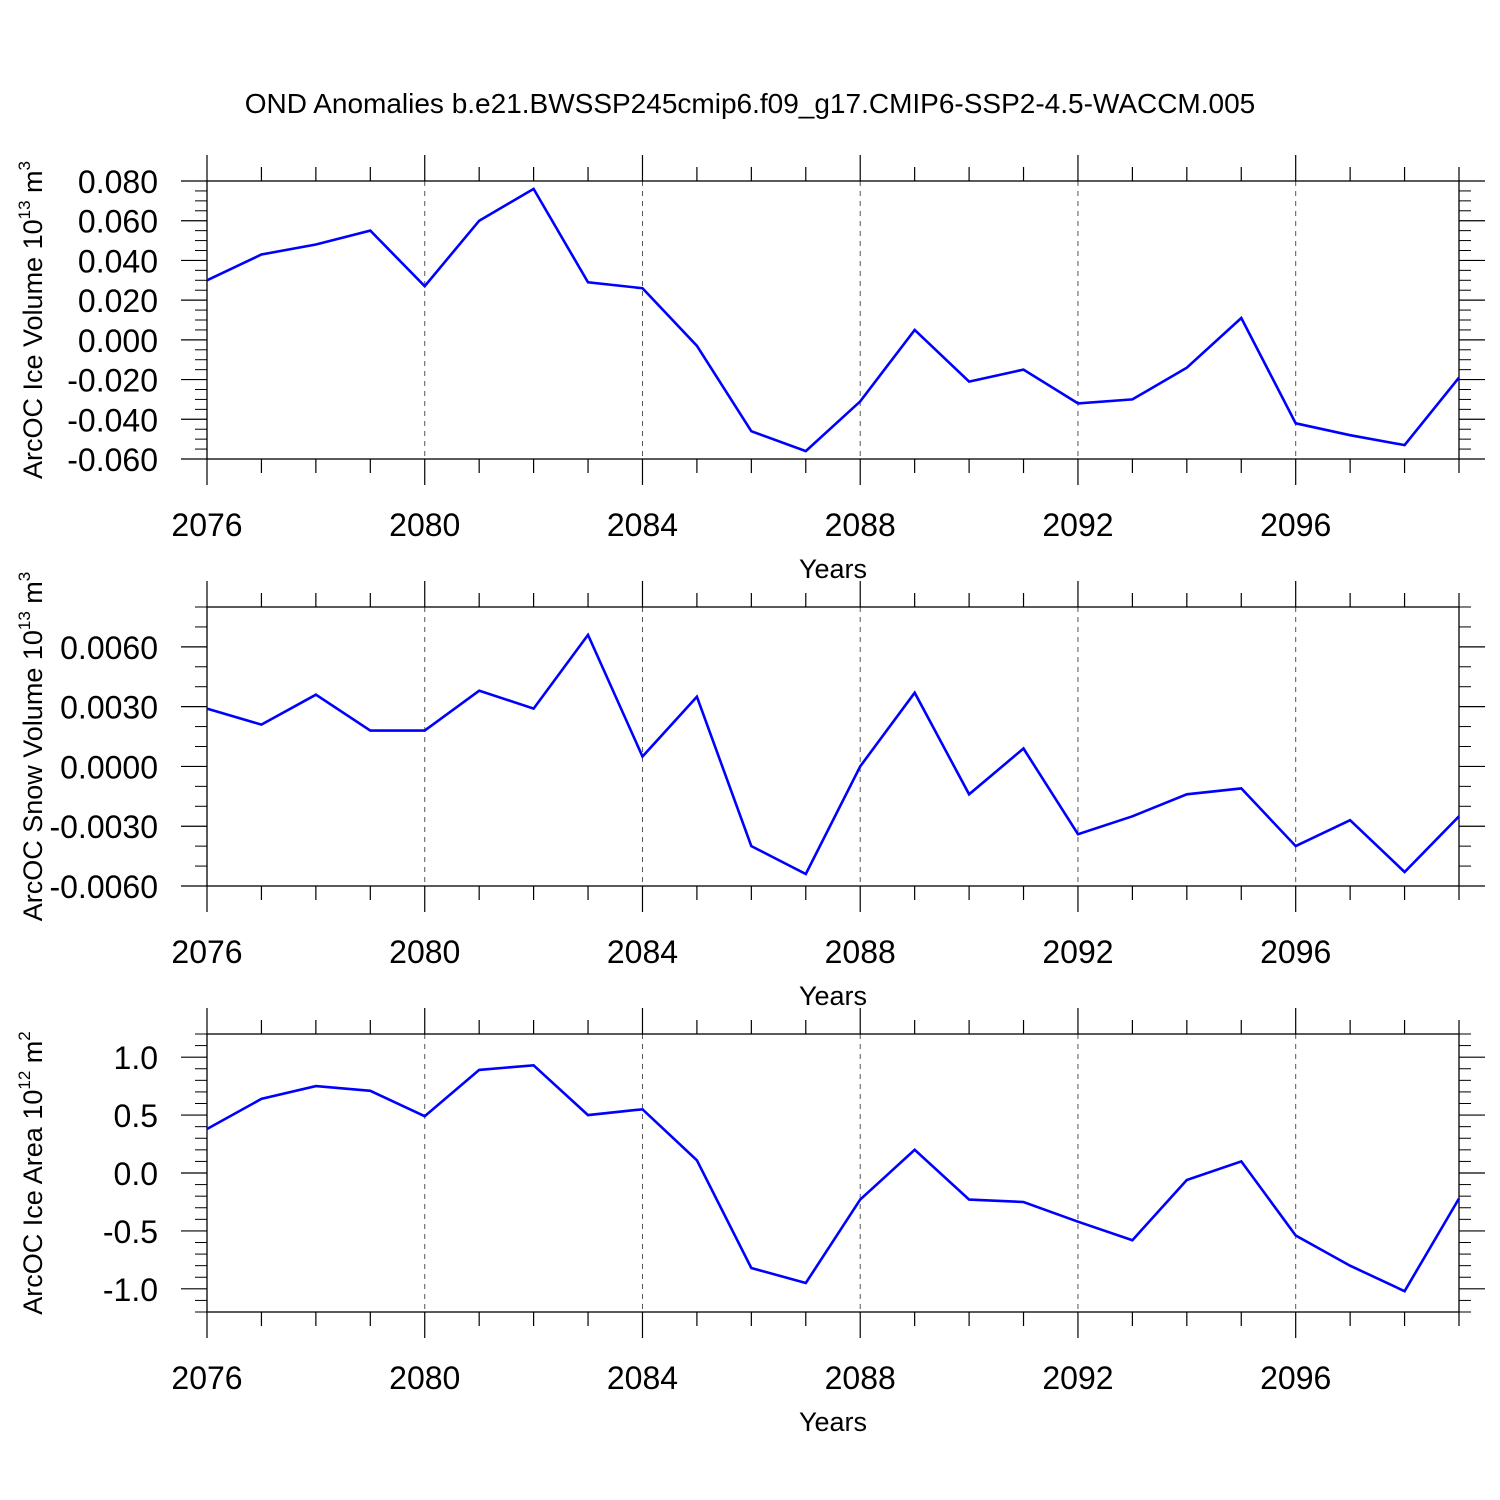 The image size is (1500, 1500). I want to click on y-tick-label: -0.020, so click(112, 381).